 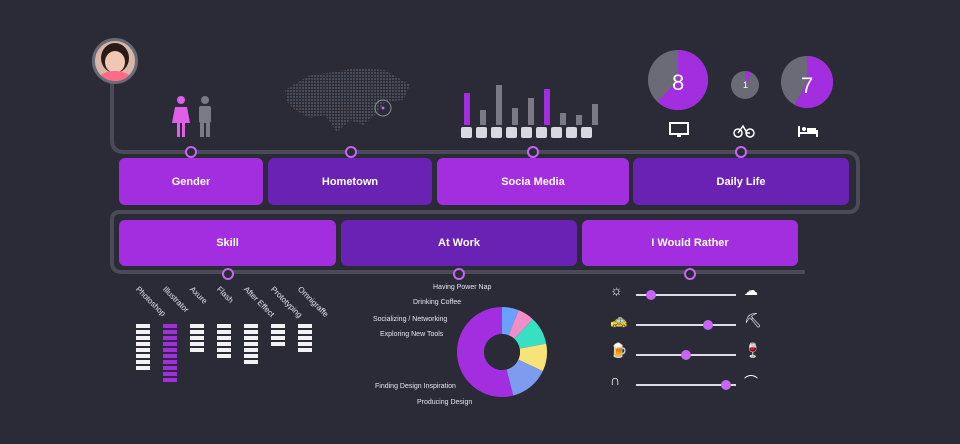 I want to click on monitor-count: 8, so click(x=678, y=82).